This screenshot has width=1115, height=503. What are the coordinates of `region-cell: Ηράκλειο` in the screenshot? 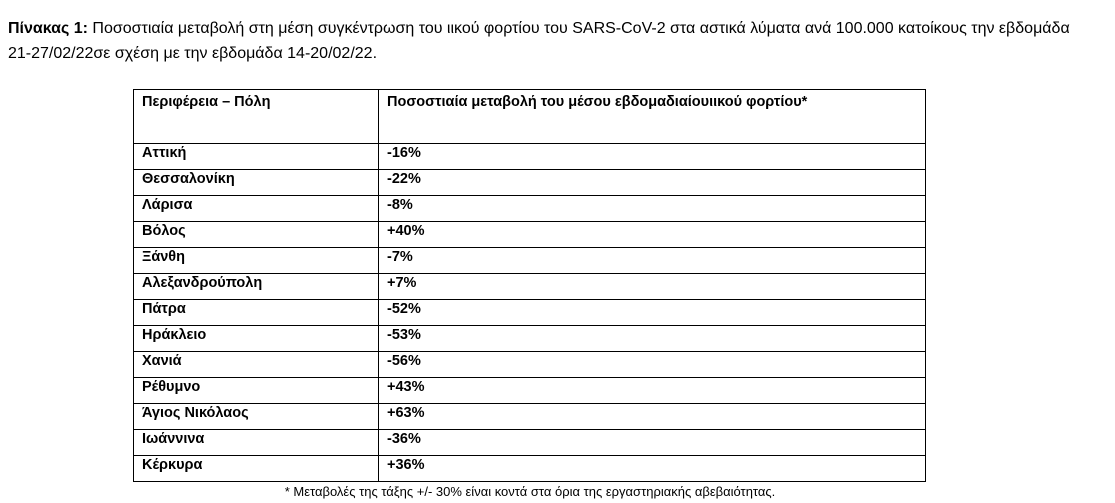 It's located at (256, 338).